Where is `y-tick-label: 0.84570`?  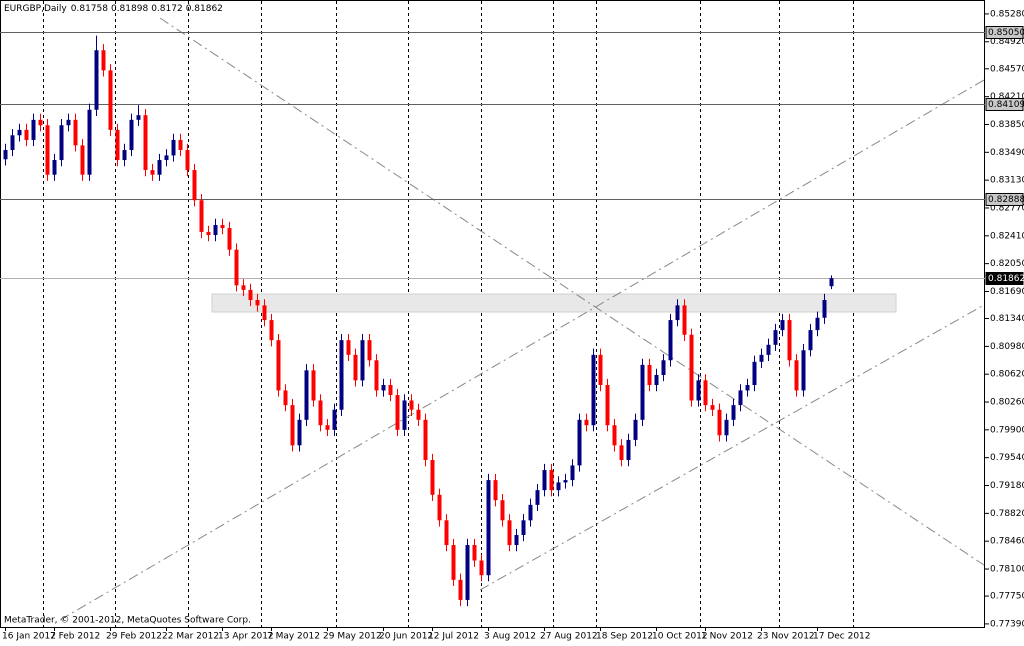
y-tick-label: 0.84570 is located at coordinates (1007, 69).